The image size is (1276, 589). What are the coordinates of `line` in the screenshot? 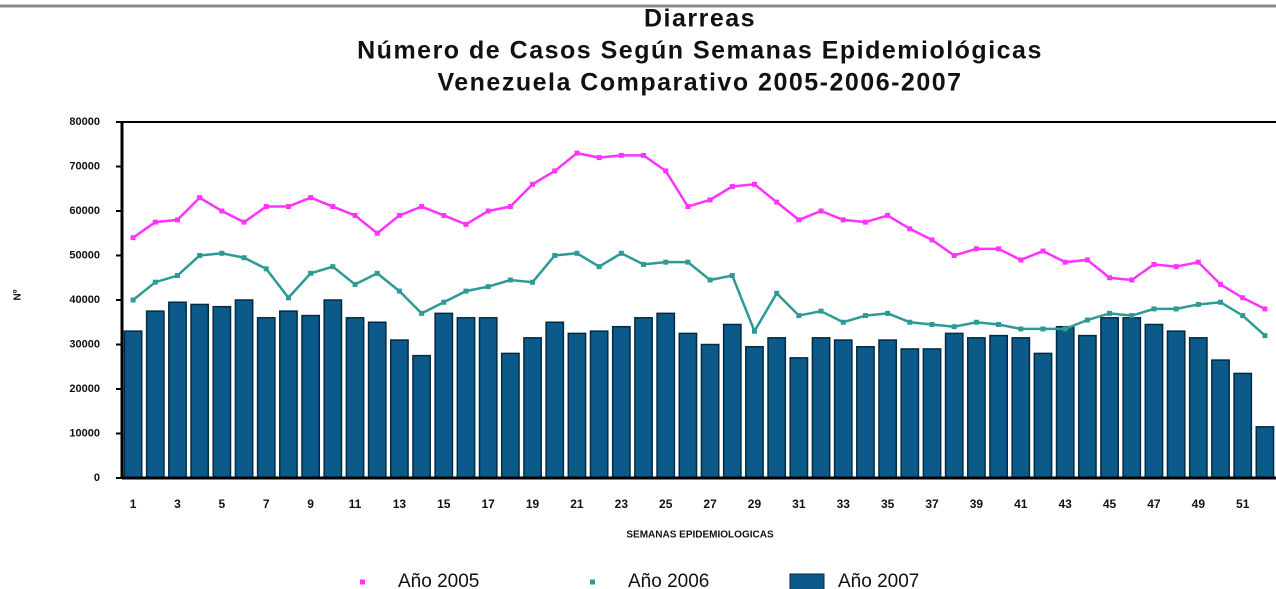 It's located at (699, 294).